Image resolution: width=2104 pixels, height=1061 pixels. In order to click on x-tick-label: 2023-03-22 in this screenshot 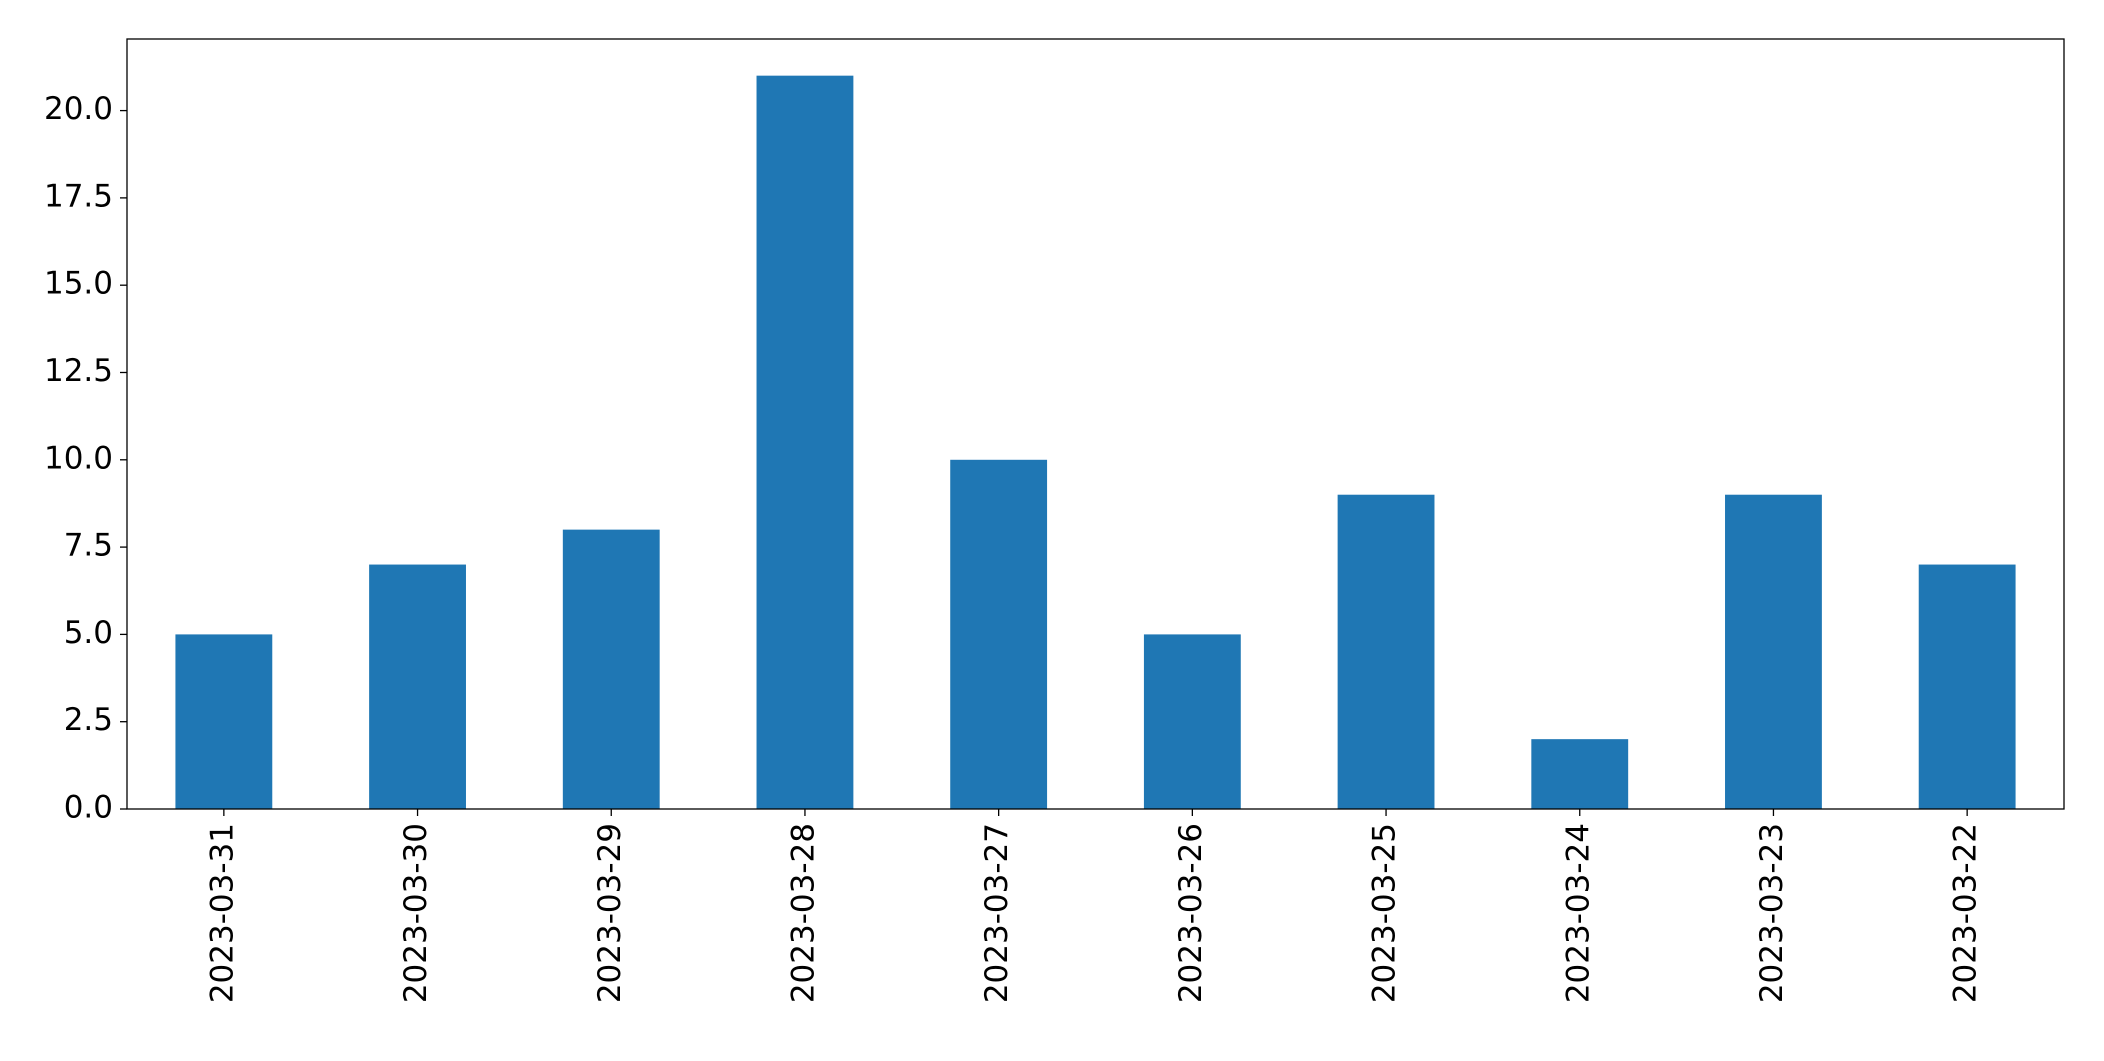, I will do `click(1966, 913)`.